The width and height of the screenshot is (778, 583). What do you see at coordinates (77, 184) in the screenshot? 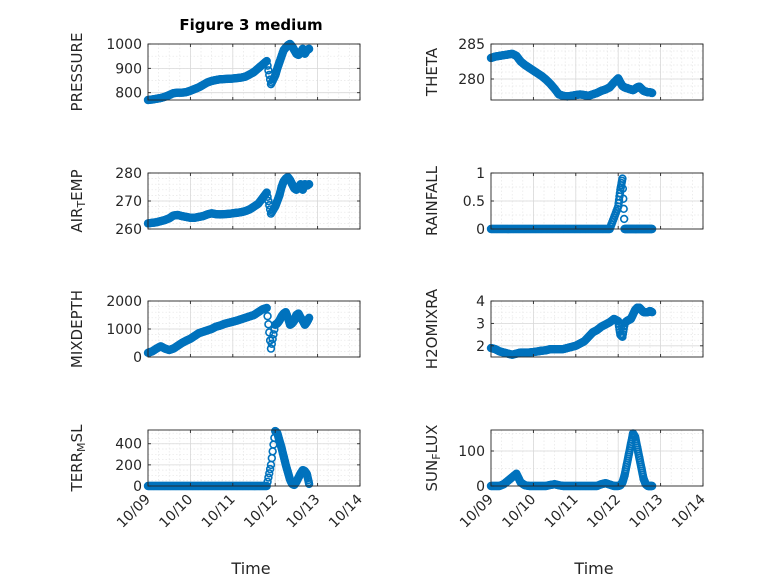
I see `y-axis-label-part: EMP` at bounding box center [77, 184].